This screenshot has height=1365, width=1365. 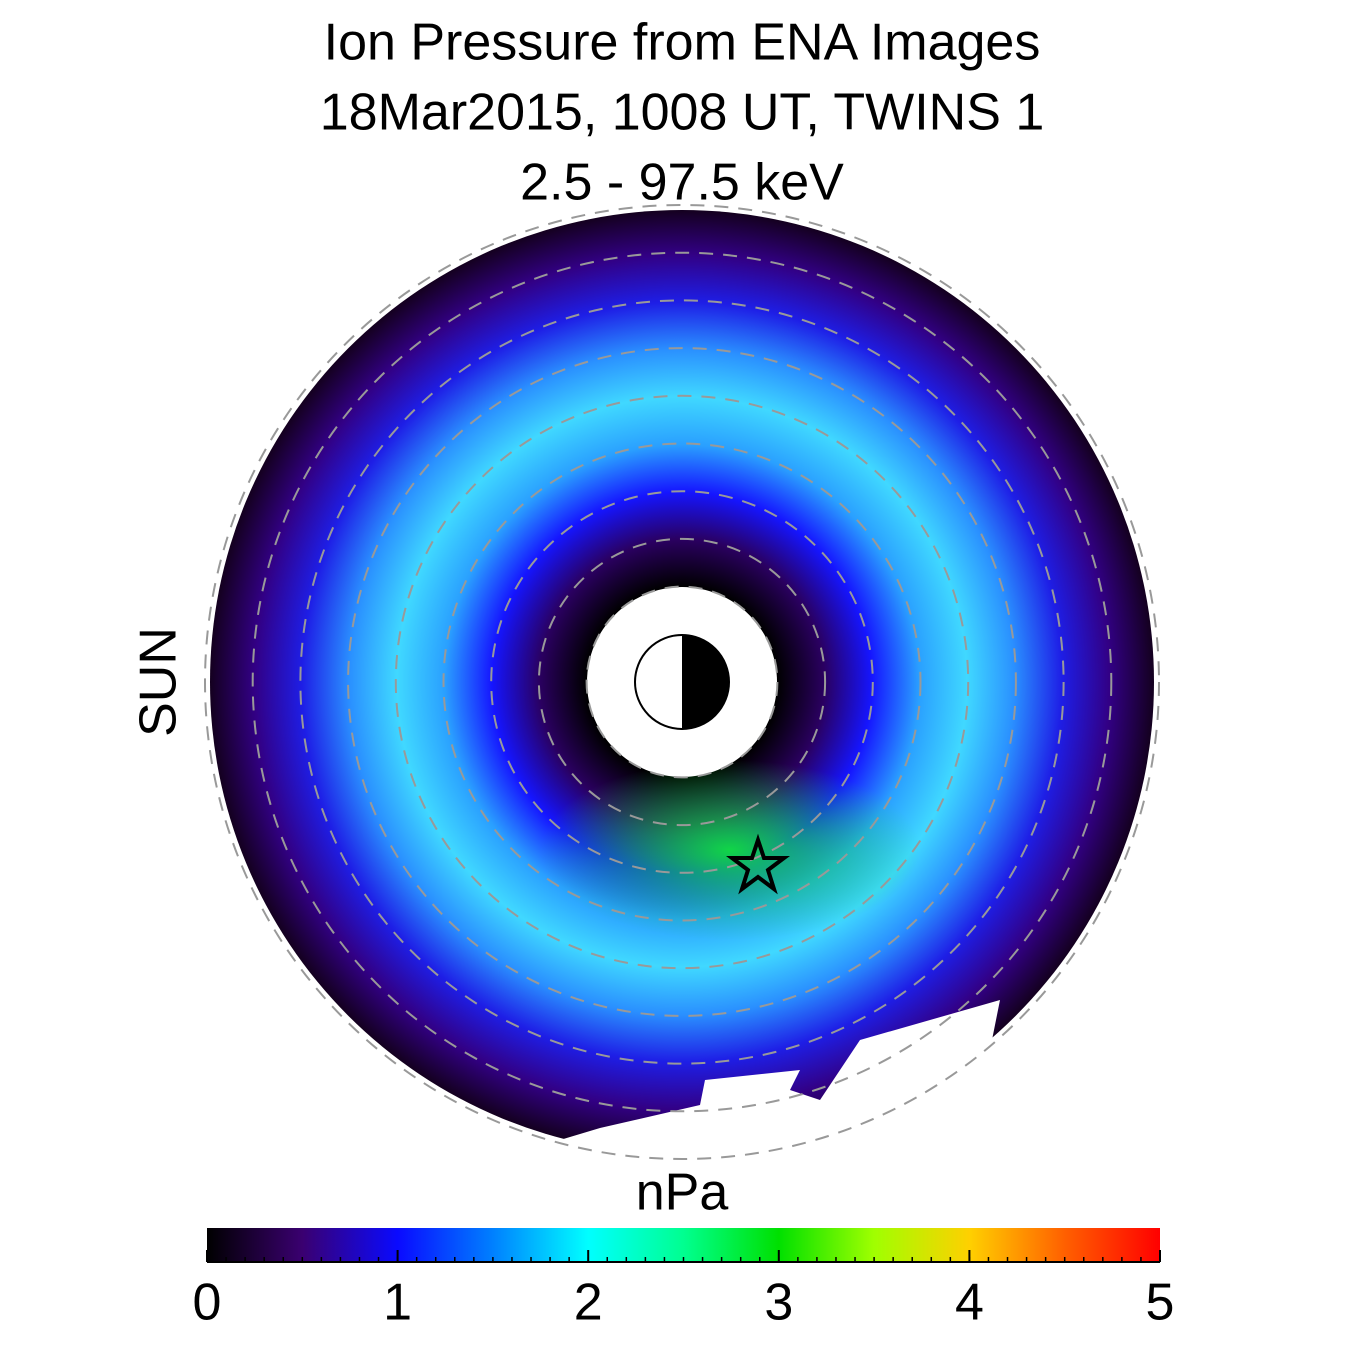 I want to click on title-line: Ion Pressure from ENA Images, so click(x=682, y=43).